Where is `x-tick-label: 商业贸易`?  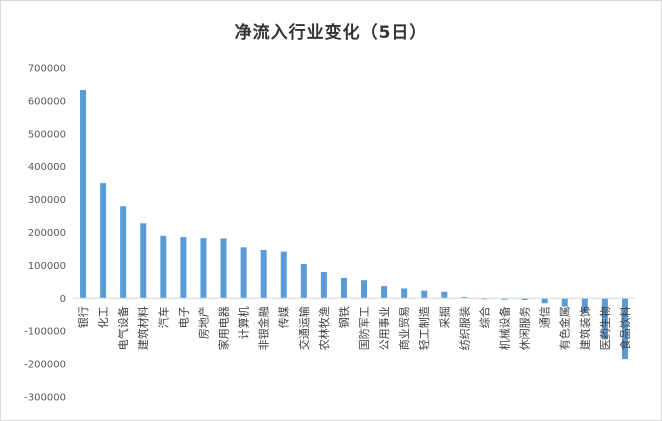
x-tick-label: 商业贸易 is located at coordinates (404, 328).